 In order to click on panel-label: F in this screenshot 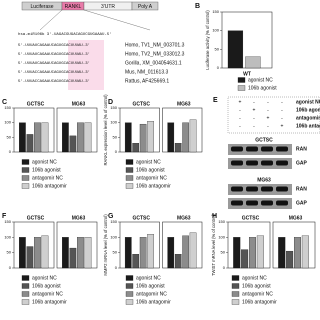, I will do `click(4, 216)`.